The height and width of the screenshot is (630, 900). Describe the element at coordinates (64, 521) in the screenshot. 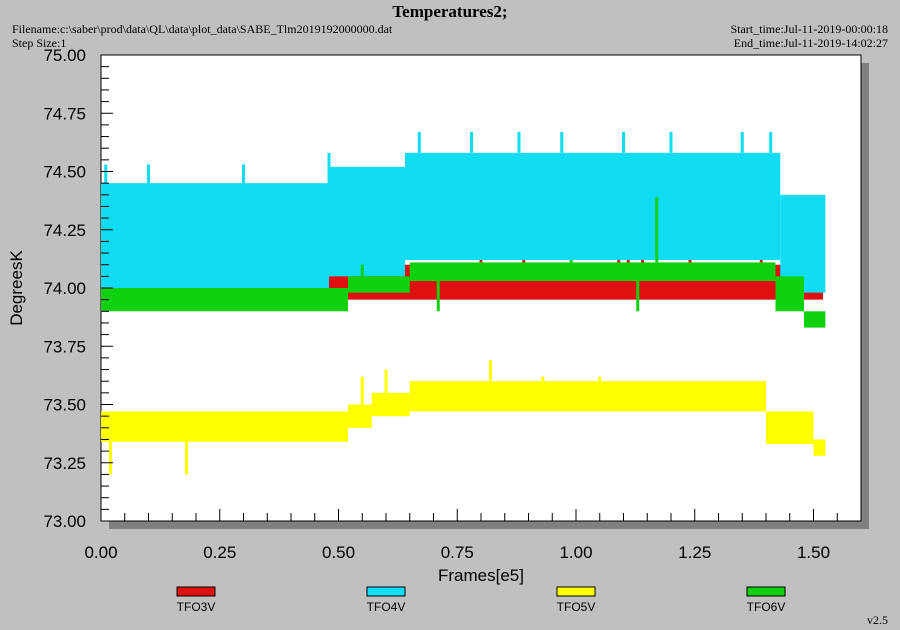

I see `y-tick-label: 73.00` at that location.